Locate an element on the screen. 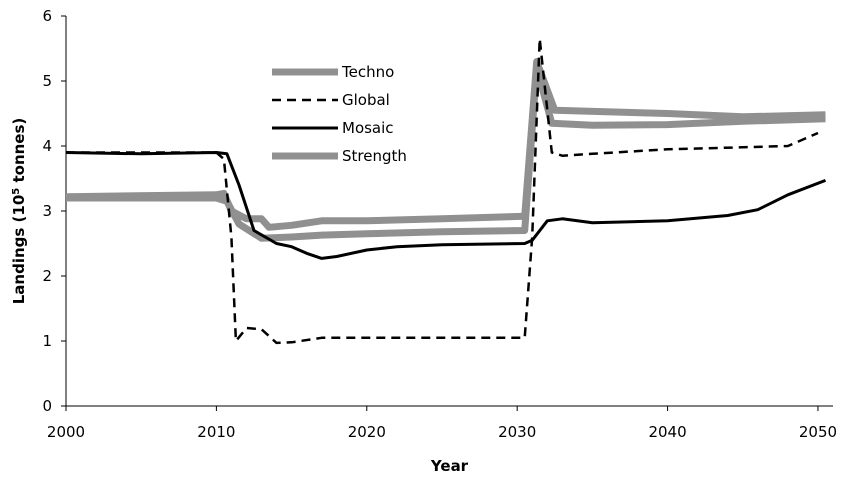 This screenshot has height=477, width=862. x-tick-label: 2050 is located at coordinates (818, 432).